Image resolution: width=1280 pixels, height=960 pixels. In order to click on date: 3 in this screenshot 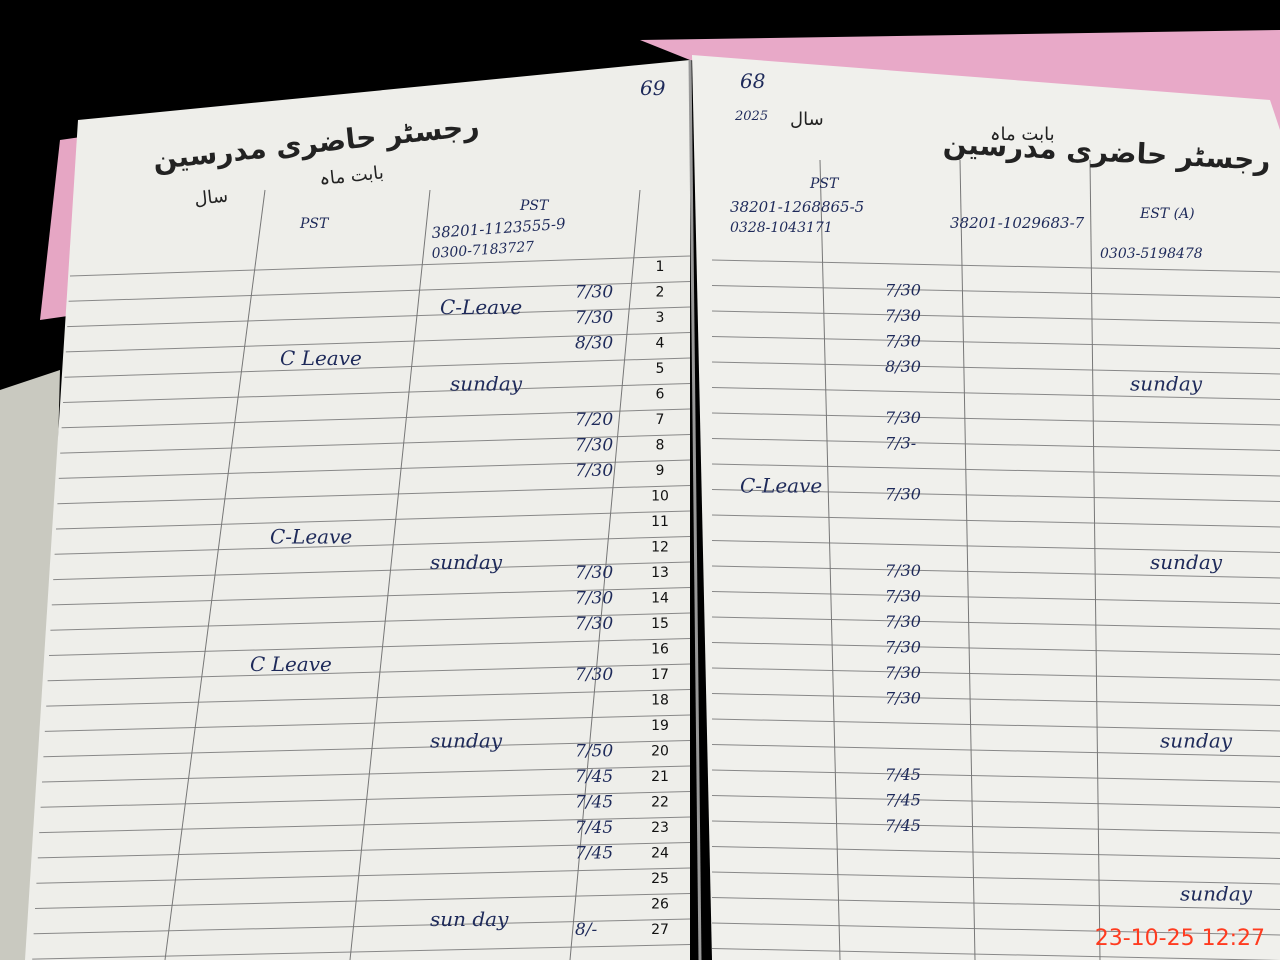, I will do `click(660, 318)`.